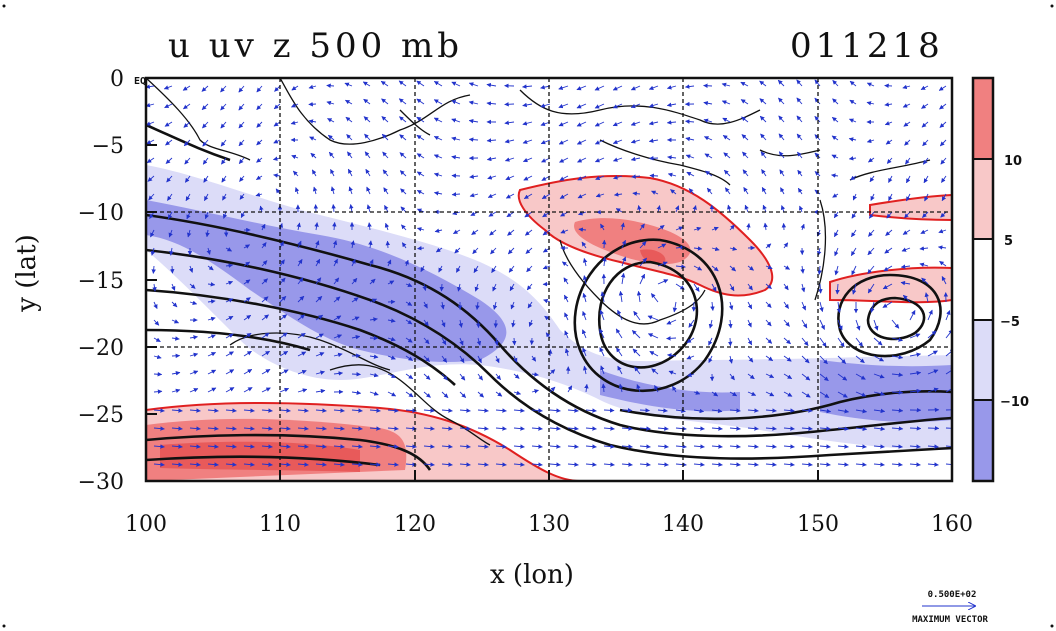 This screenshot has height=631, width=1056. I want to click on colorbar-swatch-high, so click(983, 118).